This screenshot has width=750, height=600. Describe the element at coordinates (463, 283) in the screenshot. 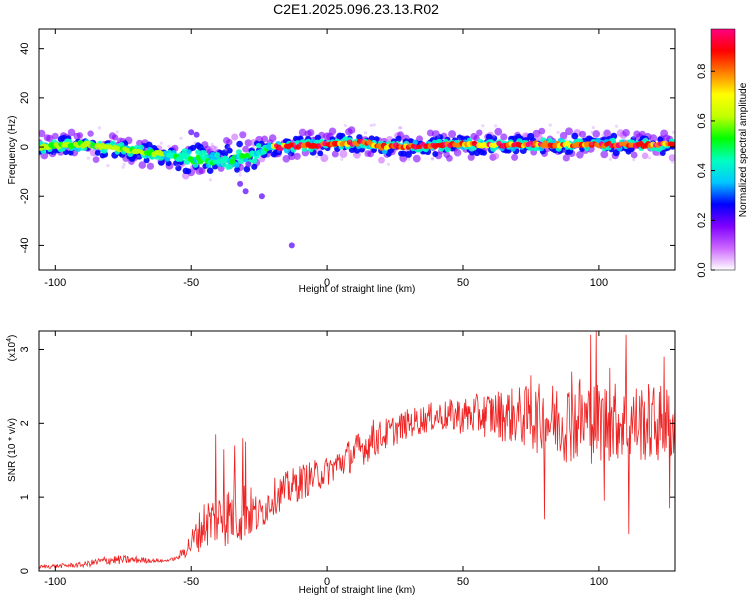

I see `x-tick-label: 50` at that location.